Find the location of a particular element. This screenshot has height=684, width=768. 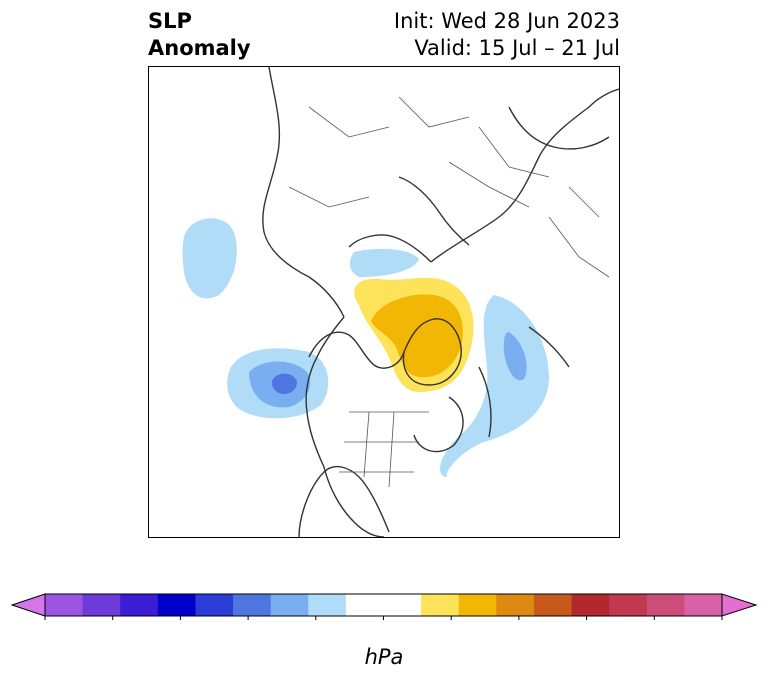

valid-range: Valid: 15 Jul – 21 Jul is located at coordinates (517, 48).